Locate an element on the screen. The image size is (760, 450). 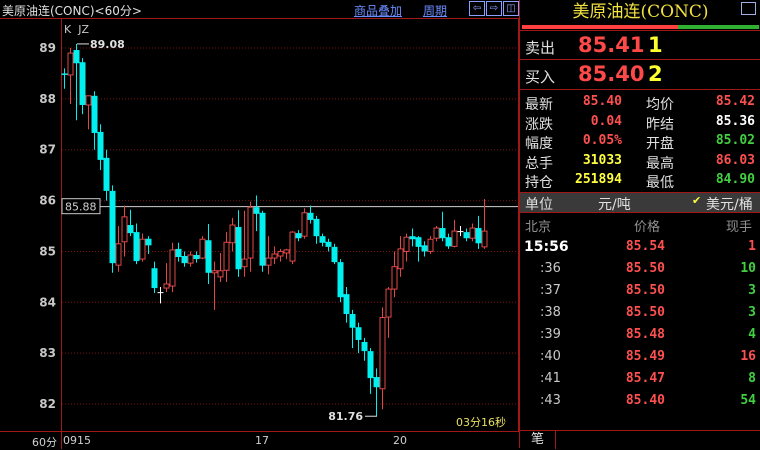
tick-time: :37 is located at coordinates (550, 290).